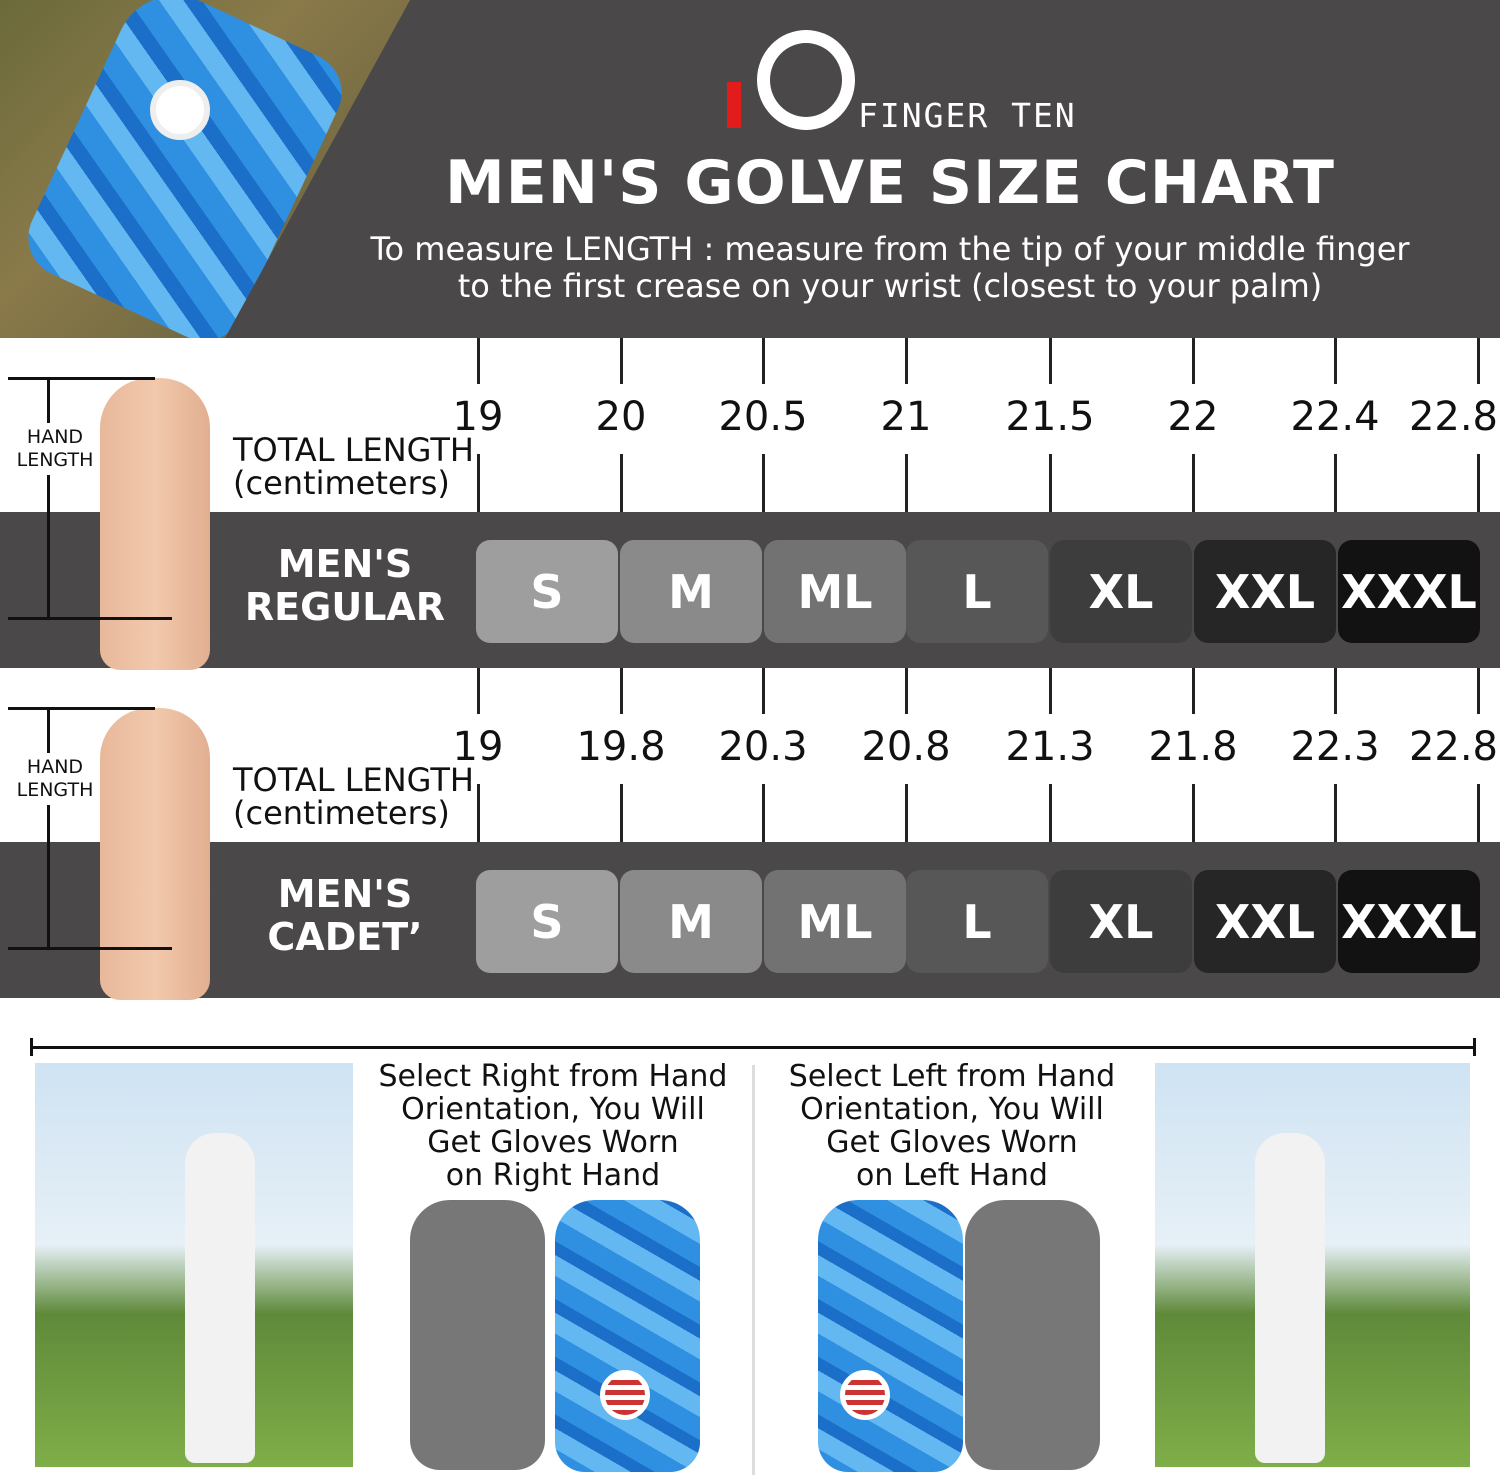 The image size is (1500, 1478). Describe the element at coordinates (621, 747) in the screenshot. I see `length-value: 19.8` at that location.